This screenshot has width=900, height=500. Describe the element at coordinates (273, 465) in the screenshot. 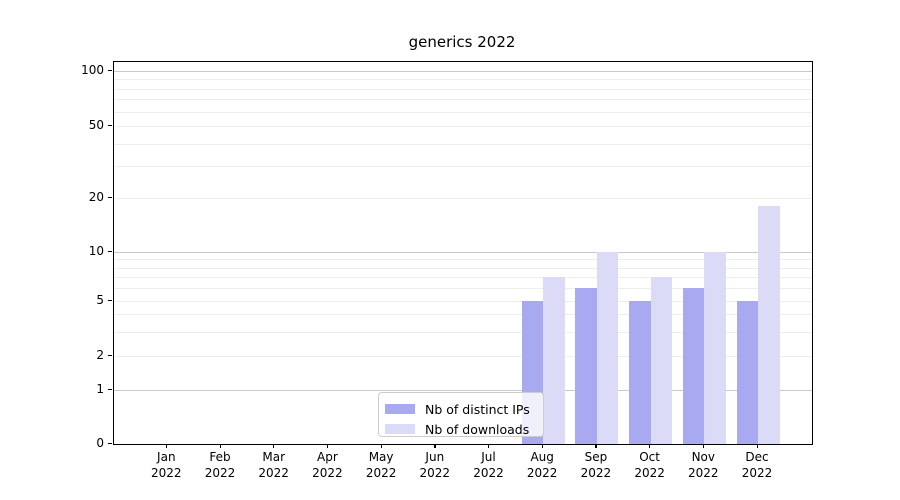

I see `x-tick-label: Mar 2022` at that location.